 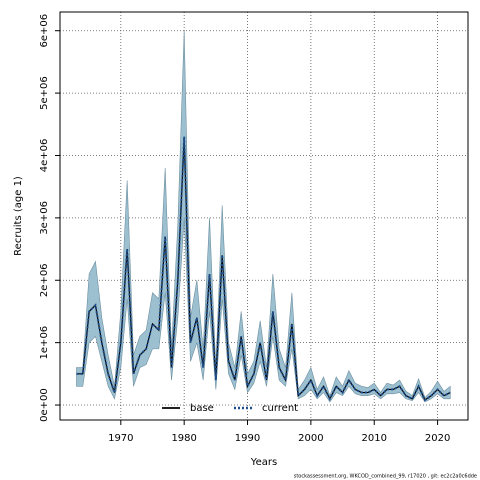 I want to click on y-tick-label: 1e+06, so click(x=44, y=343).